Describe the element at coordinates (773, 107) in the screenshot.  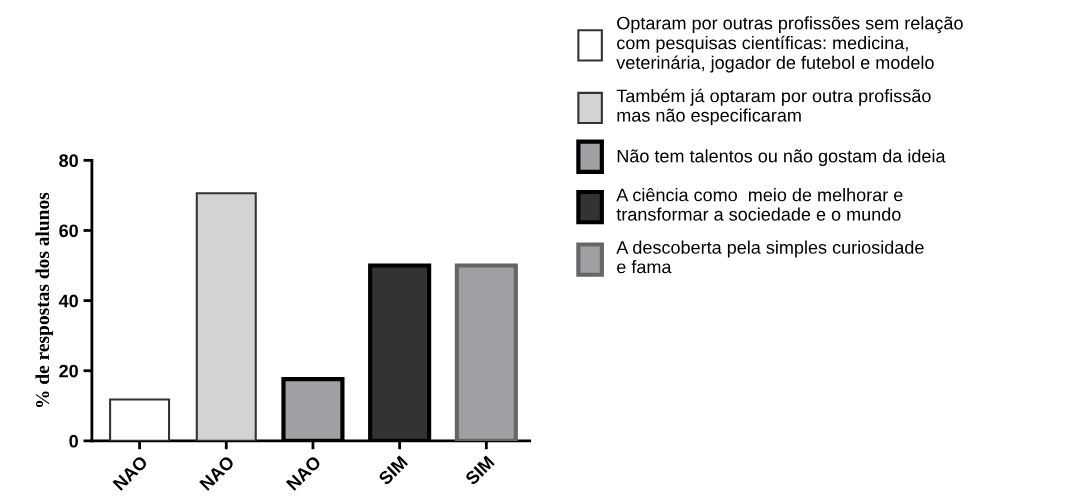
I see `legend-label: Também já optaram por outra profissão mas não especificaram` at that location.